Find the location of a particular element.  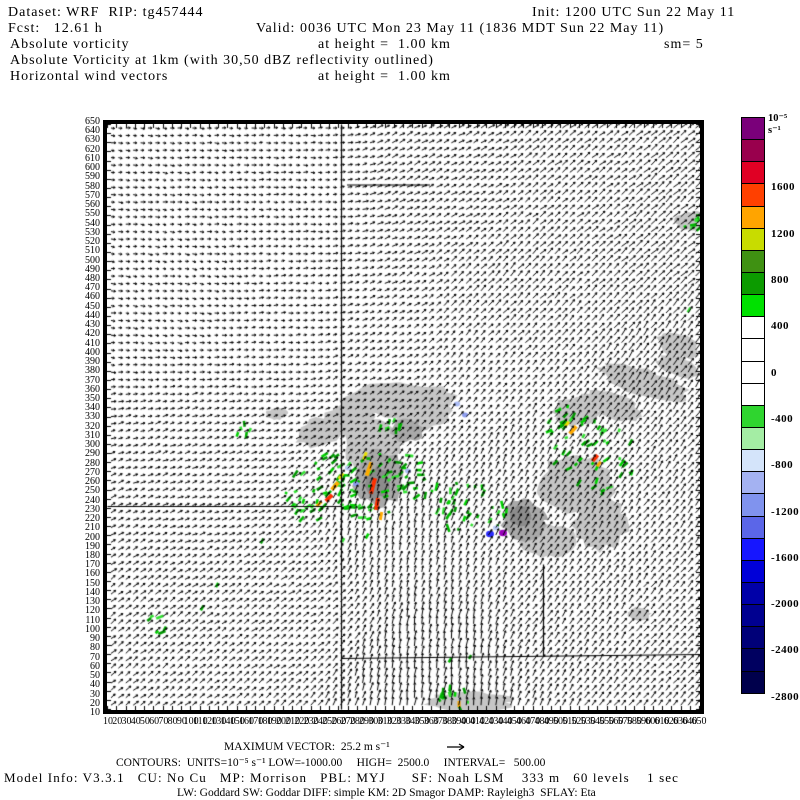

x-axis-tick-label: 420 is located at coordinates (487, 721).